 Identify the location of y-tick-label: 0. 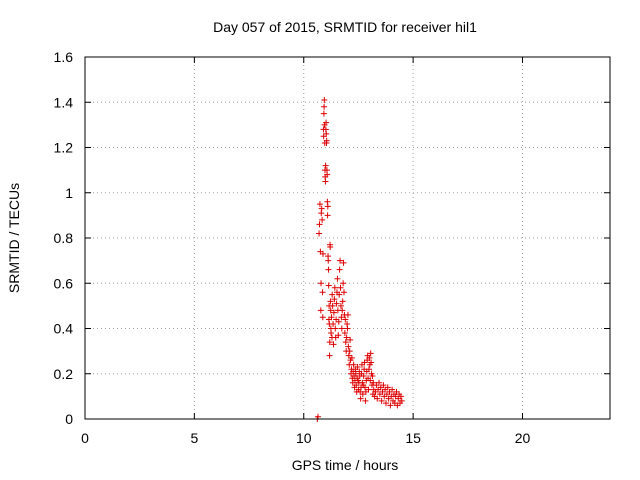
(69, 419).